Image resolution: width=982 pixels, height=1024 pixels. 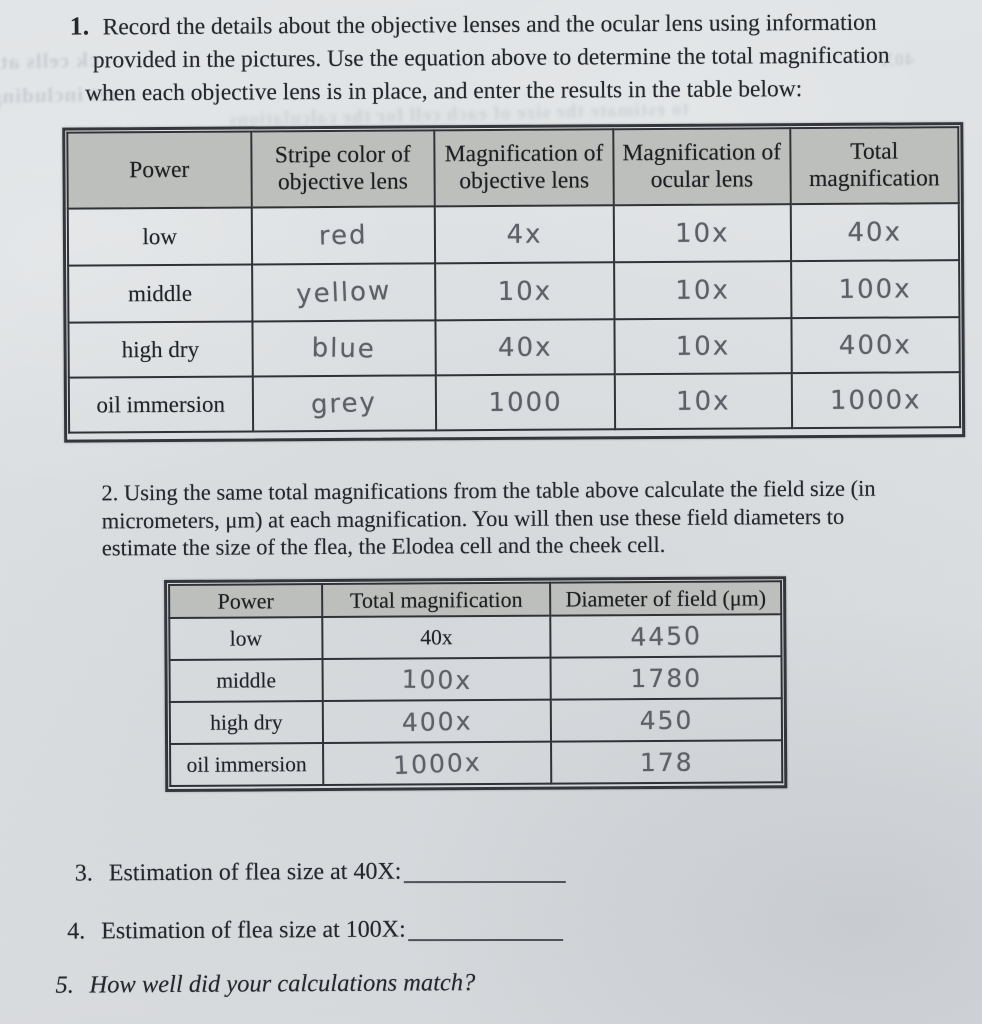 I want to click on question-3-text: Estimation of flea size at 40X:, so click(x=255, y=872).